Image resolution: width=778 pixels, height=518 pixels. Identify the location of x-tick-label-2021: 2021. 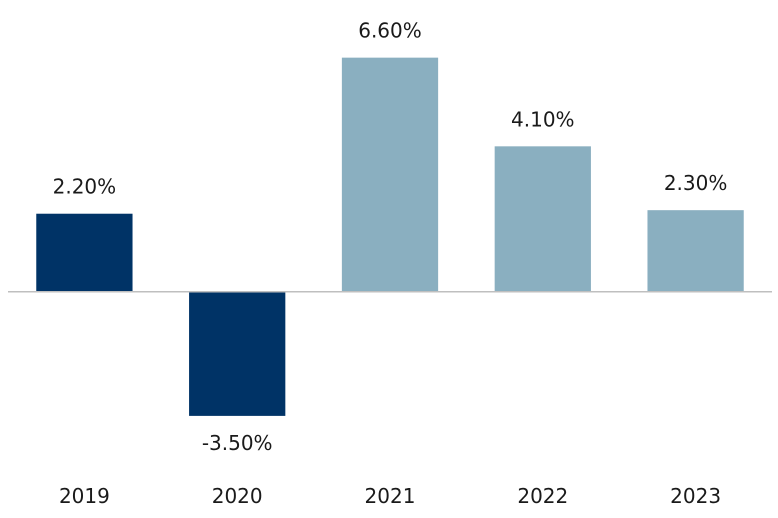
(390, 496).